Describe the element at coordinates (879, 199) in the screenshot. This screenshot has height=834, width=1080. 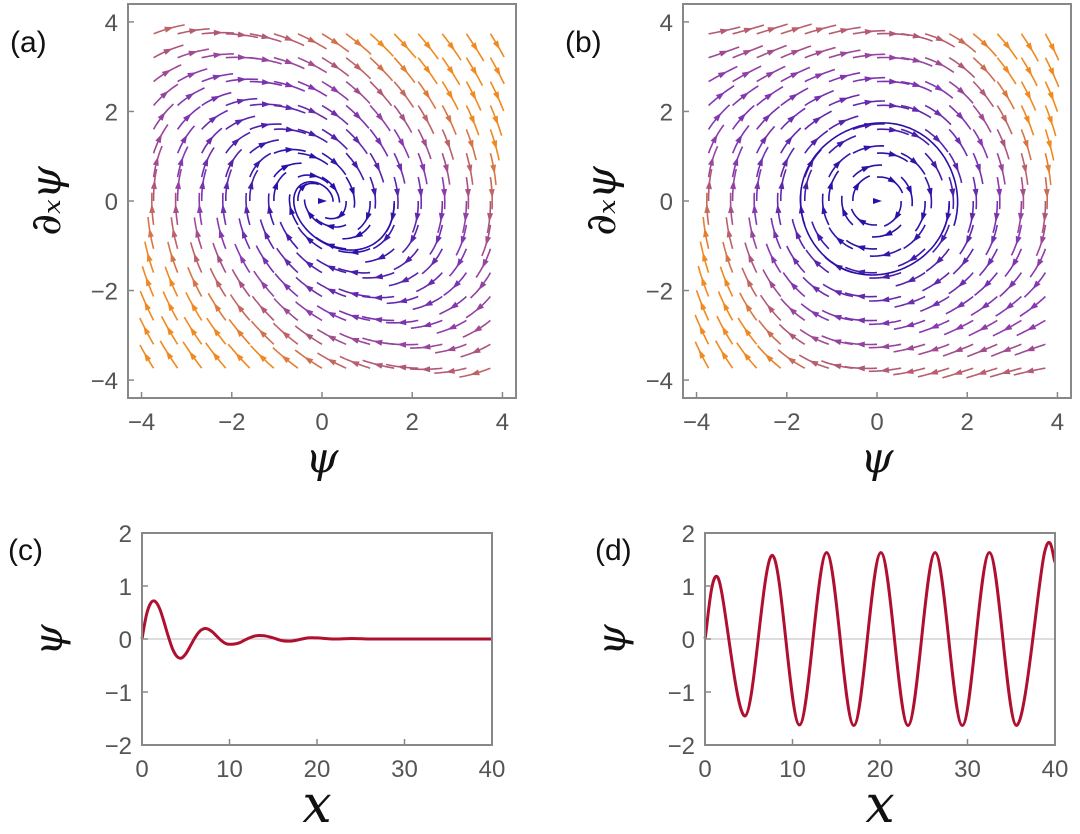
I see `panel-b-central-spiral` at that location.